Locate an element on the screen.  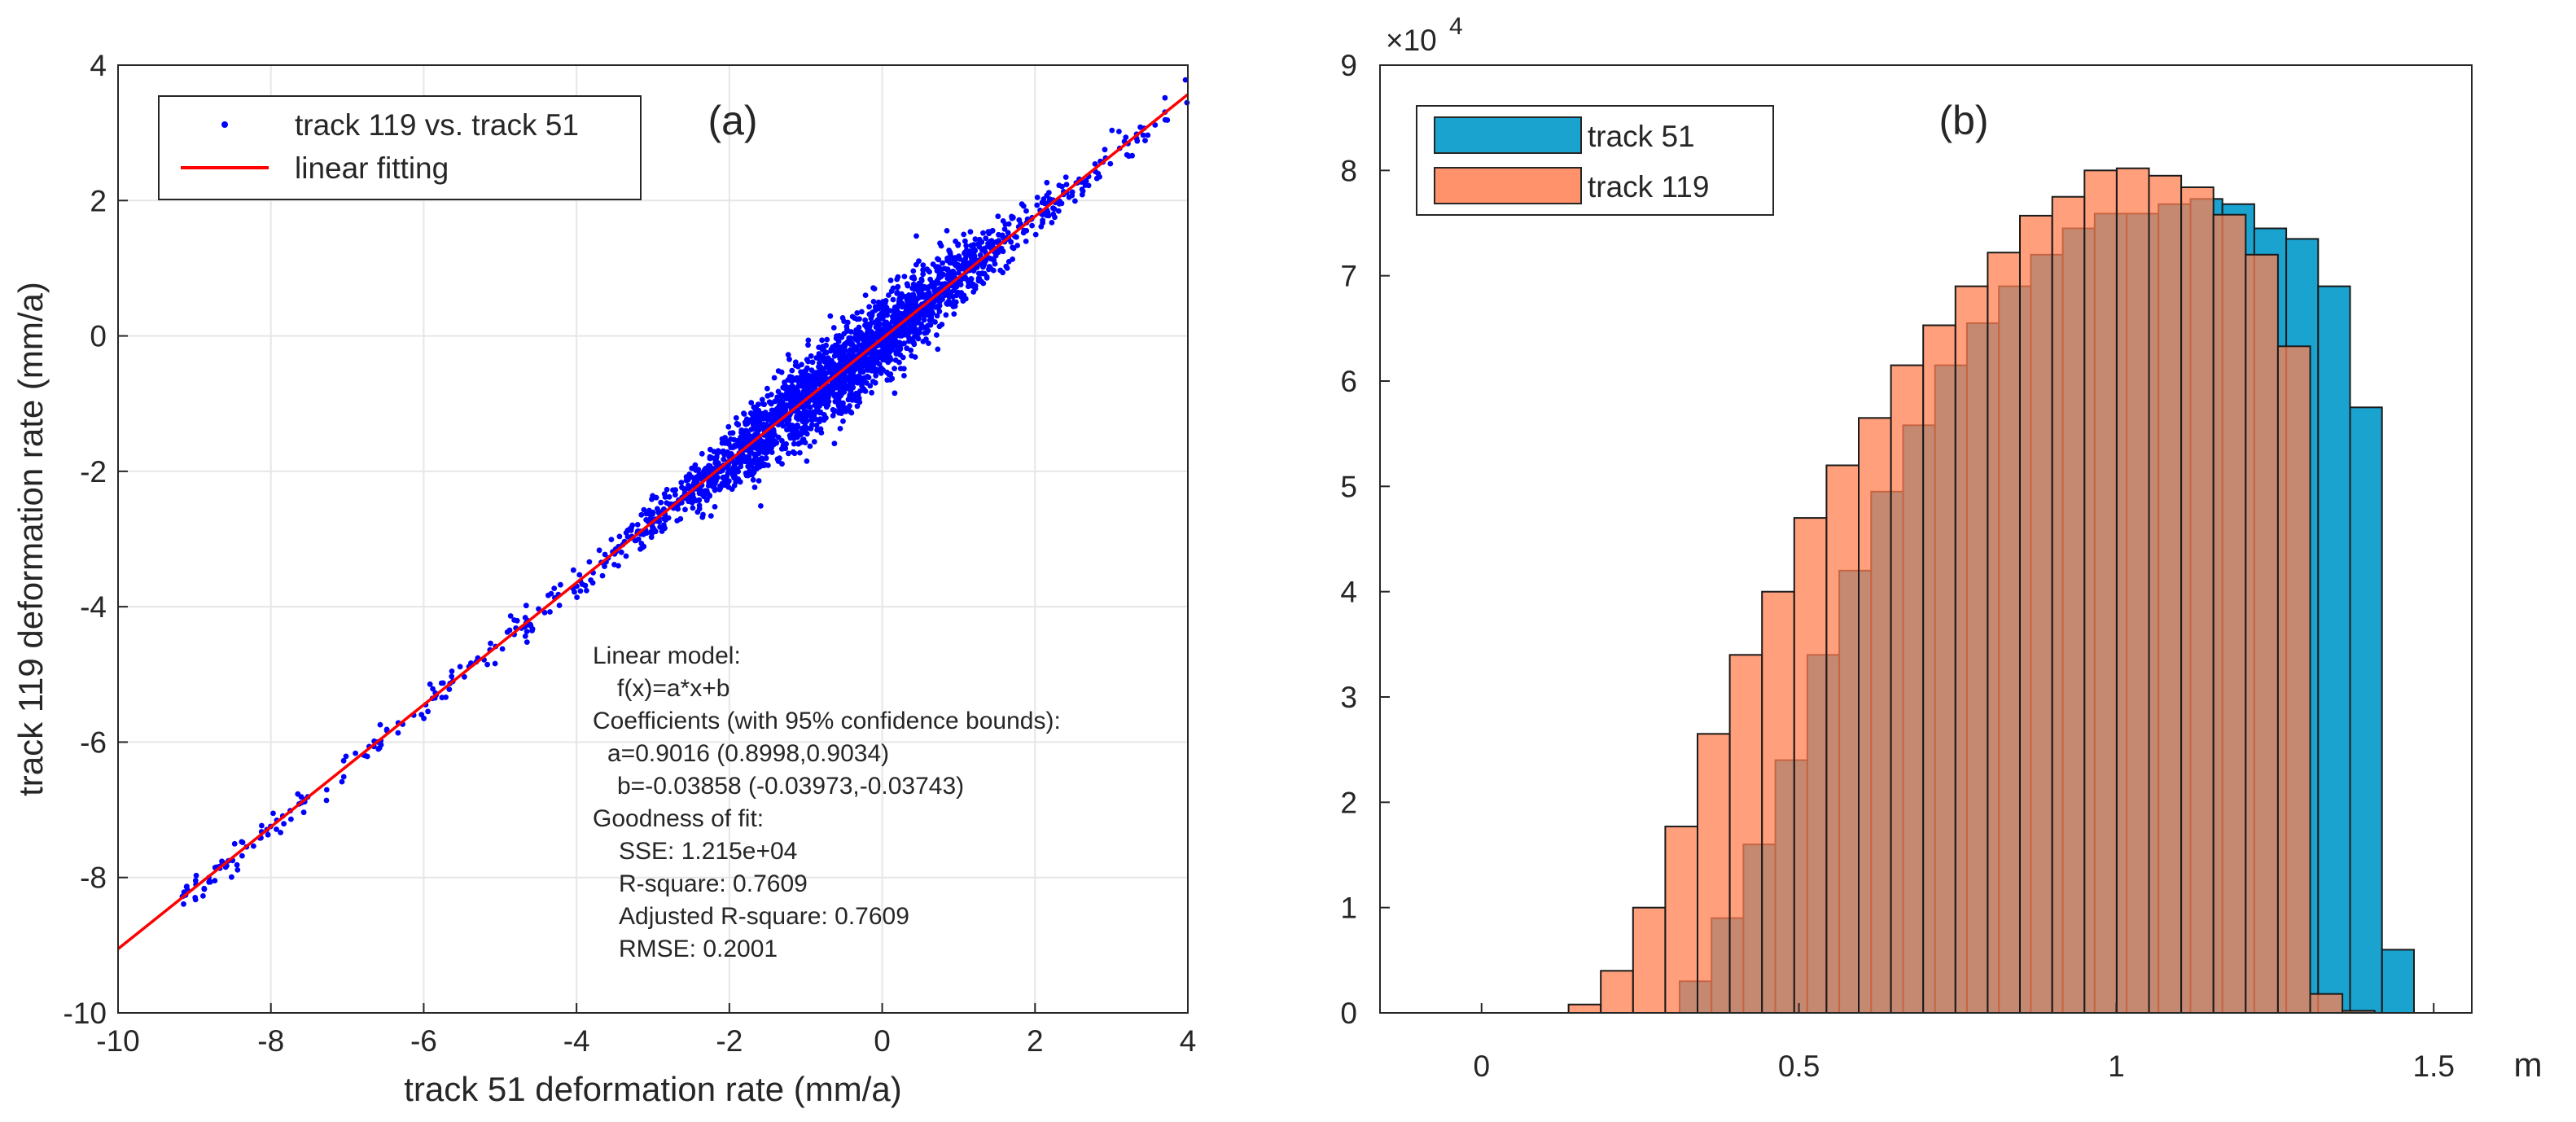
y-tick-label: -2 is located at coordinates (93, 472).